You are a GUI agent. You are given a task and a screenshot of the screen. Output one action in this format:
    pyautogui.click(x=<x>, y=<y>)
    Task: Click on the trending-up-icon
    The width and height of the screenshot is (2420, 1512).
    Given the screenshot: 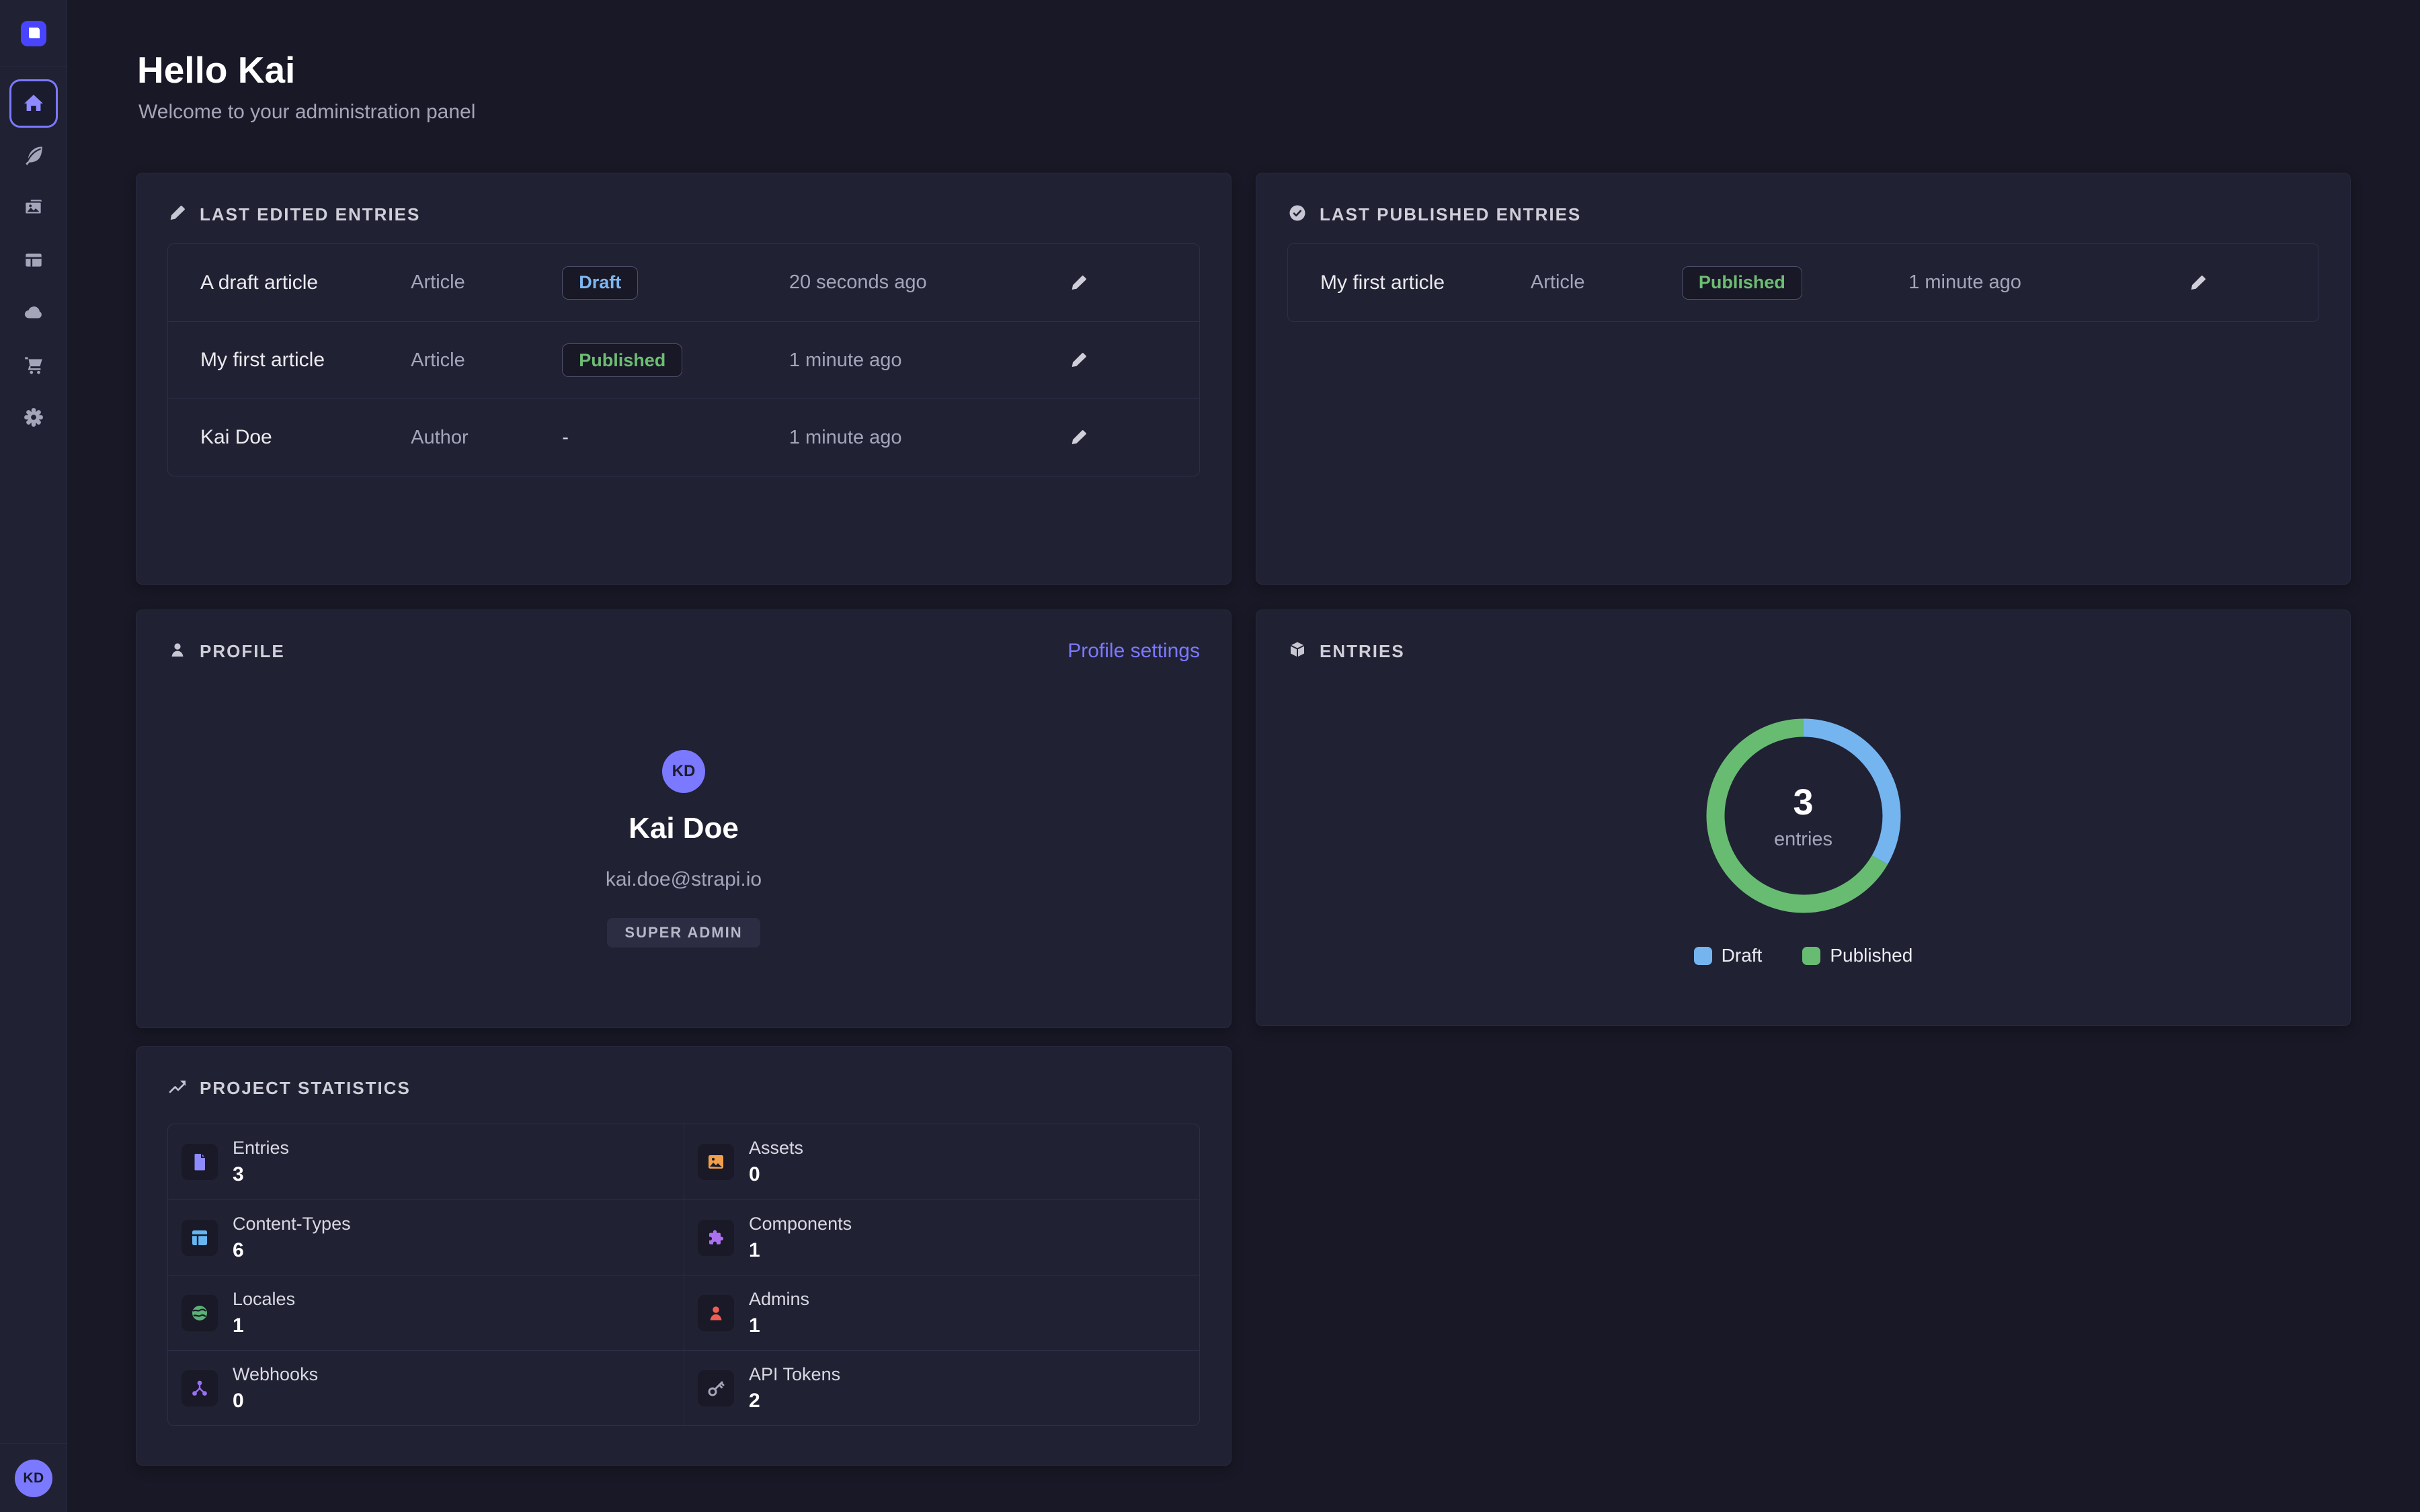 What is the action you would take?
    pyautogui.click(x=177, y=1089)
    